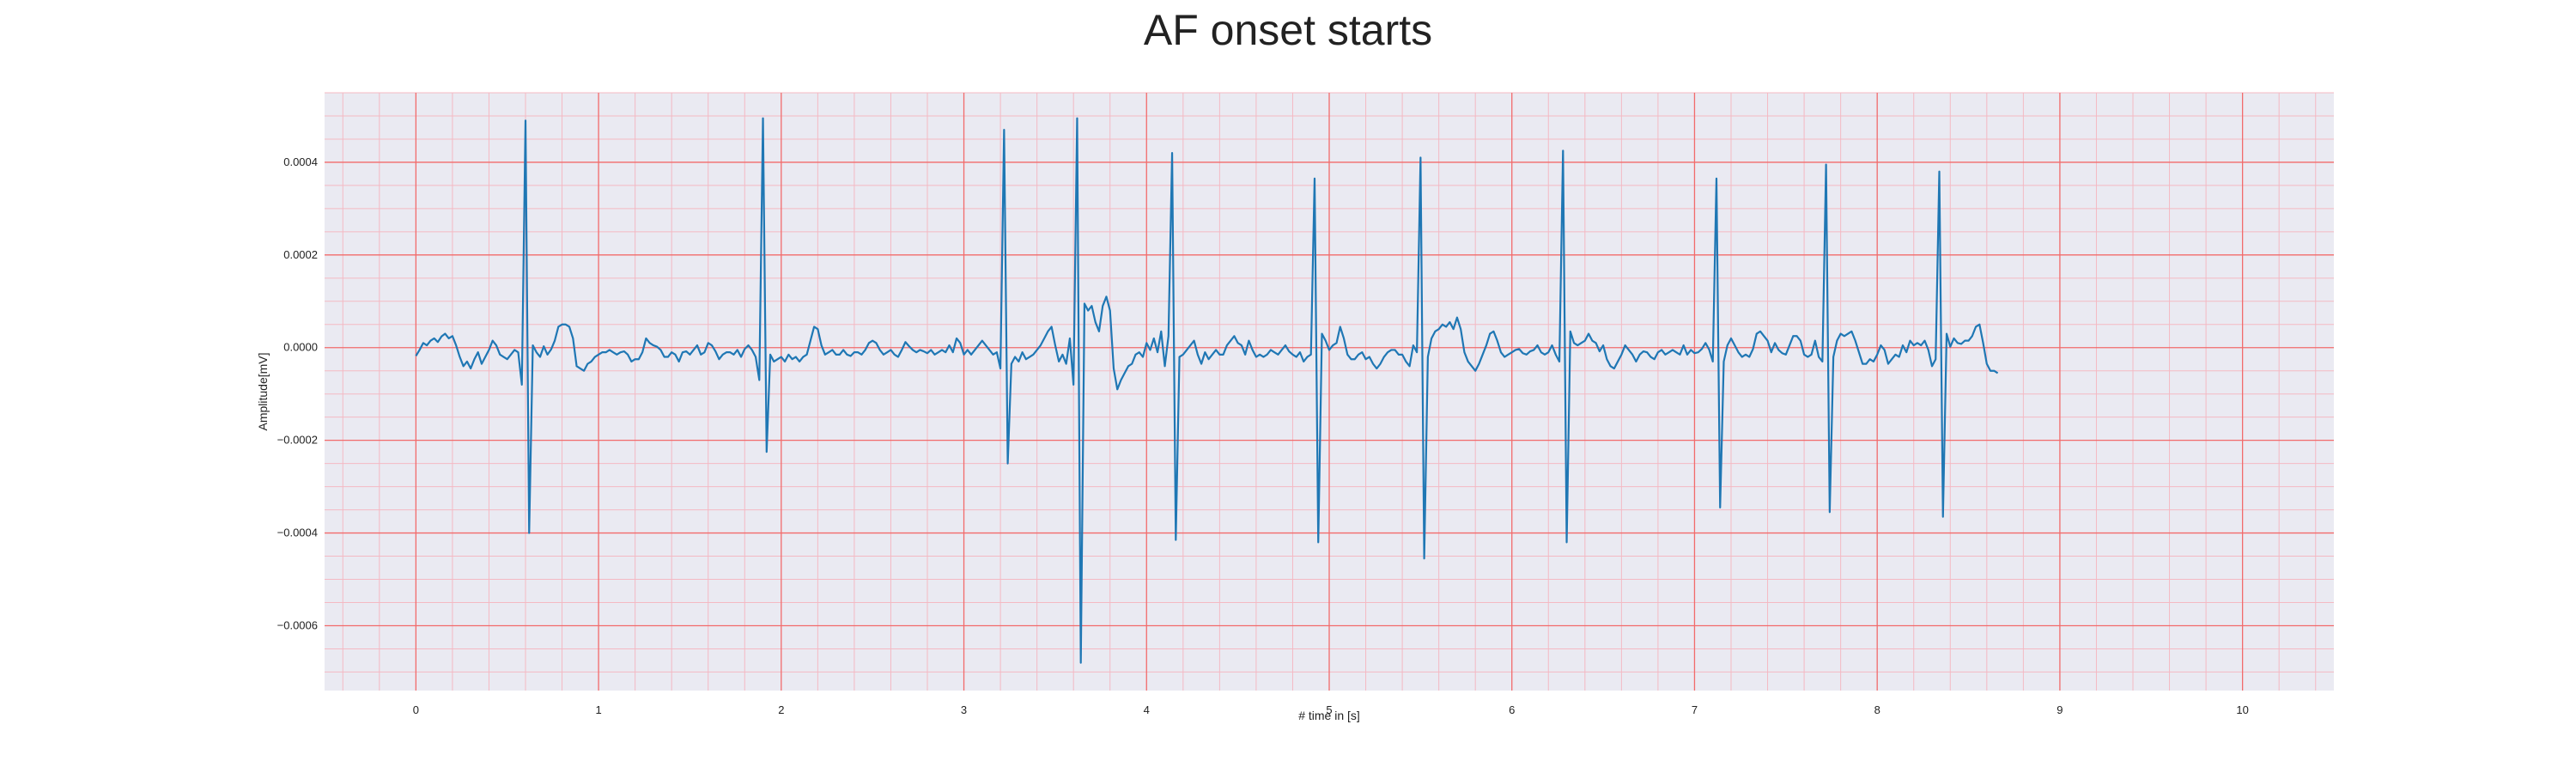 The height and width of the screenshot is (773, 2576). What do you see at coordinates (2060, 709) in the screenshot?
I see `x-tick-label: 9` at bounding box center [2060, 709].